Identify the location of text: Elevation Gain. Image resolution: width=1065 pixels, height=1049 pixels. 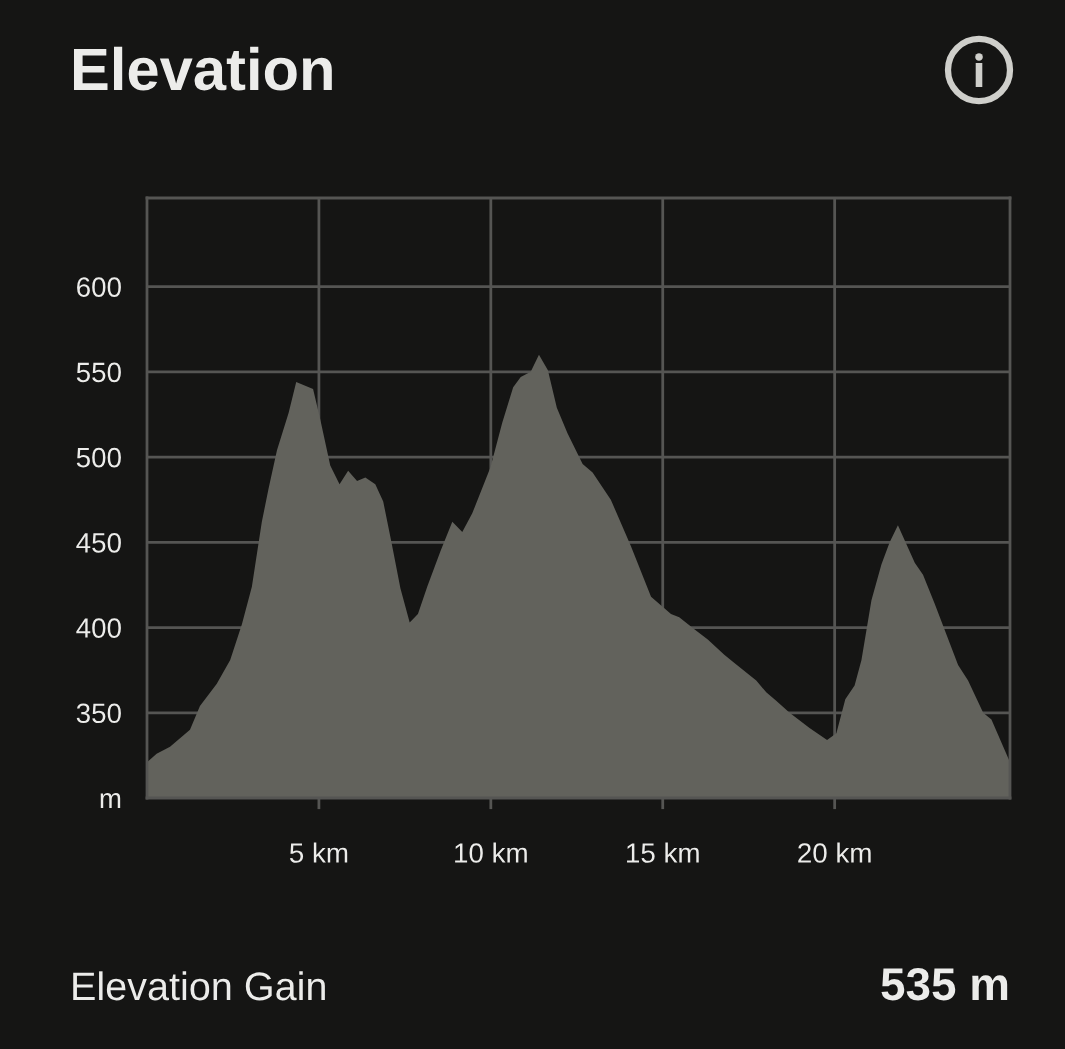
(199, 986).